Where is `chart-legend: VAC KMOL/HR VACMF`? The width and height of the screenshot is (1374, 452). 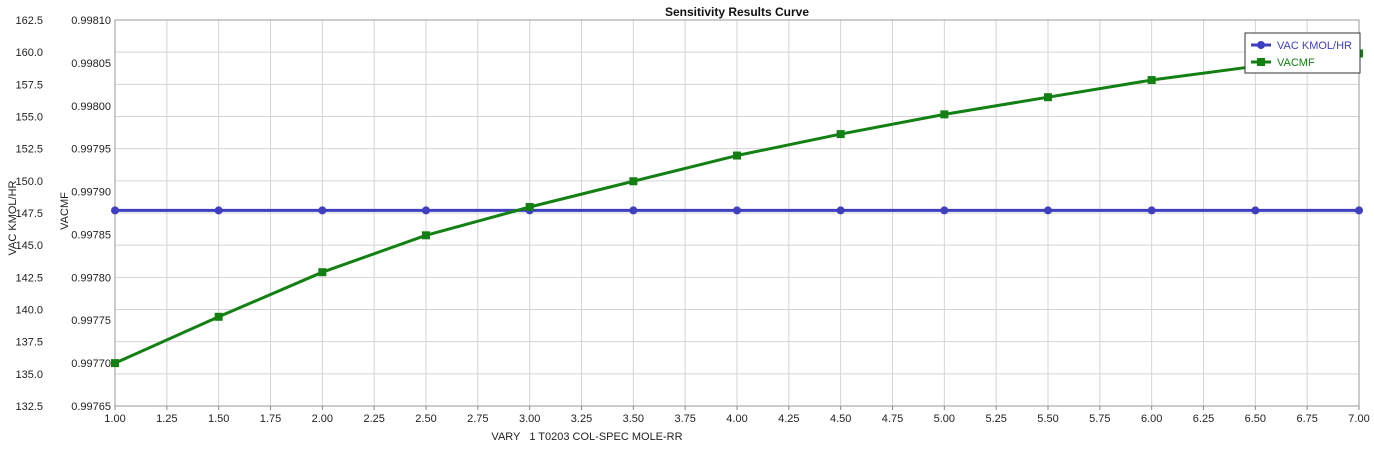 chart-legend: VAC KMOL/HR VACMF is located at coordinates (1302, 53).